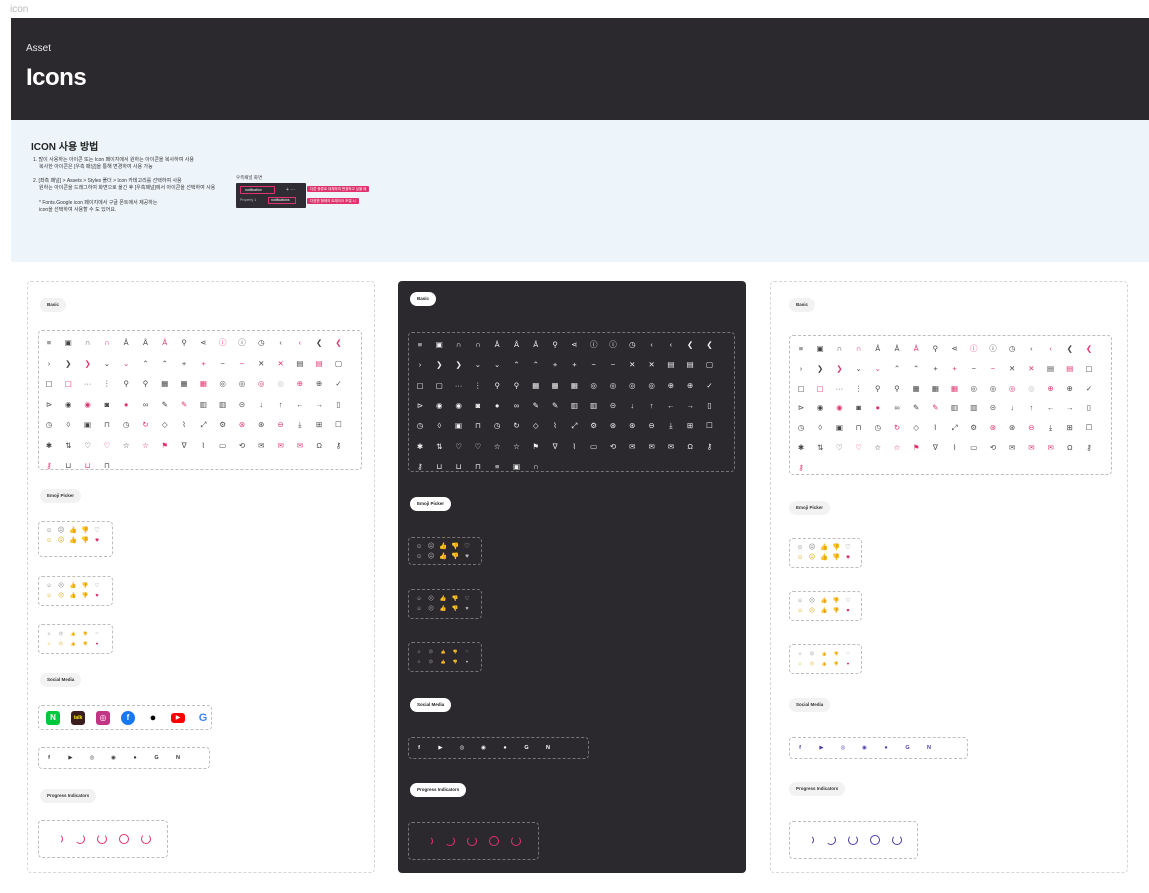  Describe the element at coordinates (690, 426) in the screenshot. I see `grid-icon: ⊞` at that location.